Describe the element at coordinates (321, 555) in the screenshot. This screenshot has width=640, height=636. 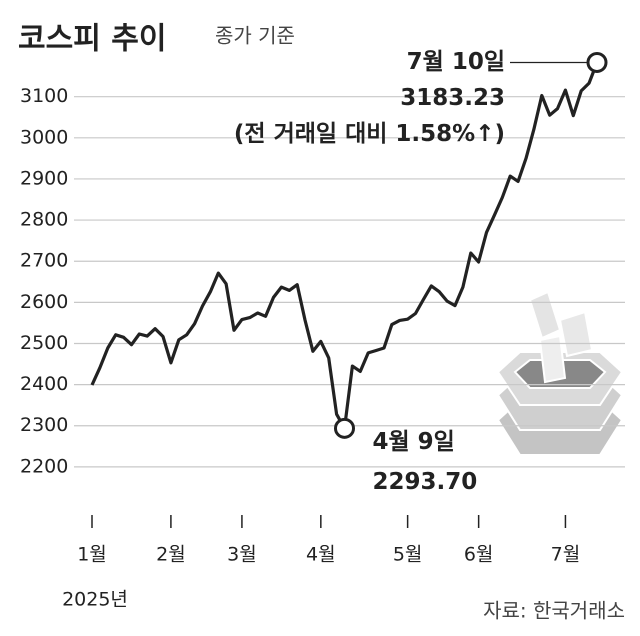
I see `x-tick-label: 4월` at that location.